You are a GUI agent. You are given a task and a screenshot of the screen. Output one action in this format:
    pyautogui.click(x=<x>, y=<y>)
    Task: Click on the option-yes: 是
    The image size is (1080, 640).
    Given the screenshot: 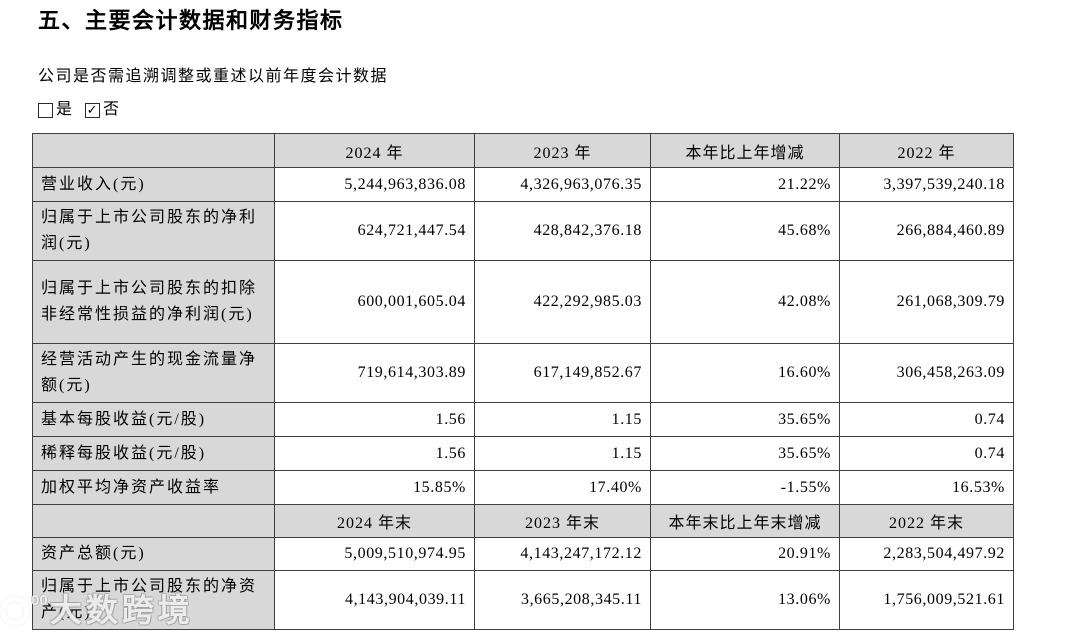 What is the action you would take?
    pyautogui.click(x=55, y=110)
    